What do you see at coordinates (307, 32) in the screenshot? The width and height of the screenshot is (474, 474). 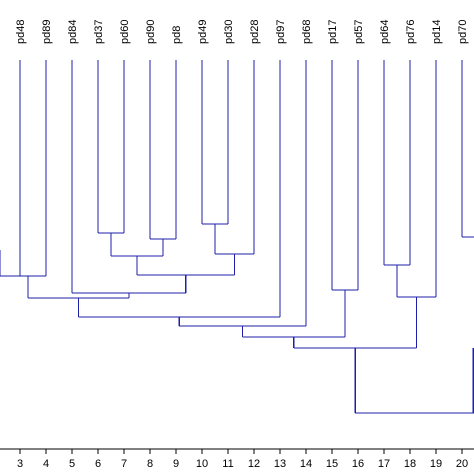 I see `leaf-label-pd68: pd68` at bounding box center [307, 32].